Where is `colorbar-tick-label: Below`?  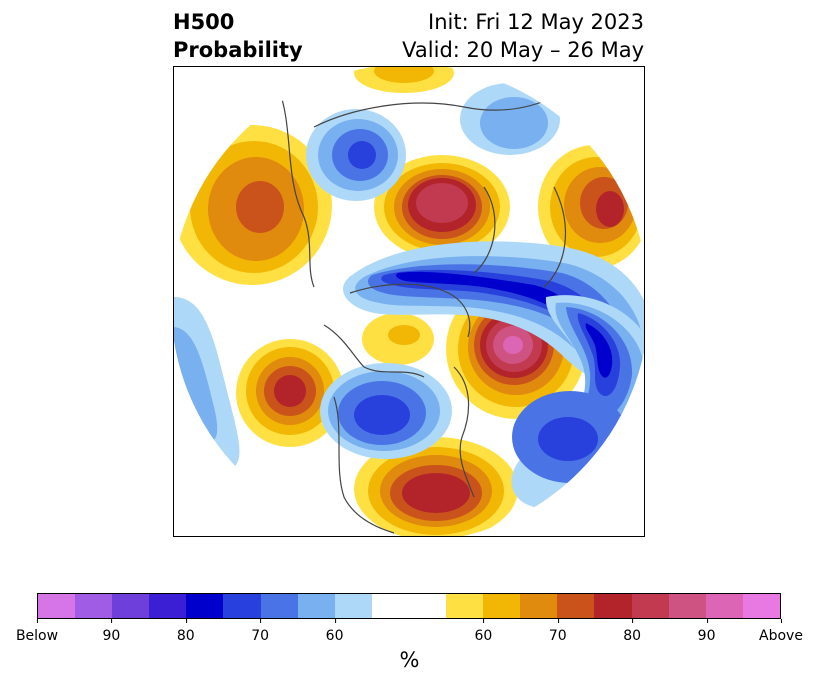
colorbar-tick-label: Below is located at coordinates (37, 631).